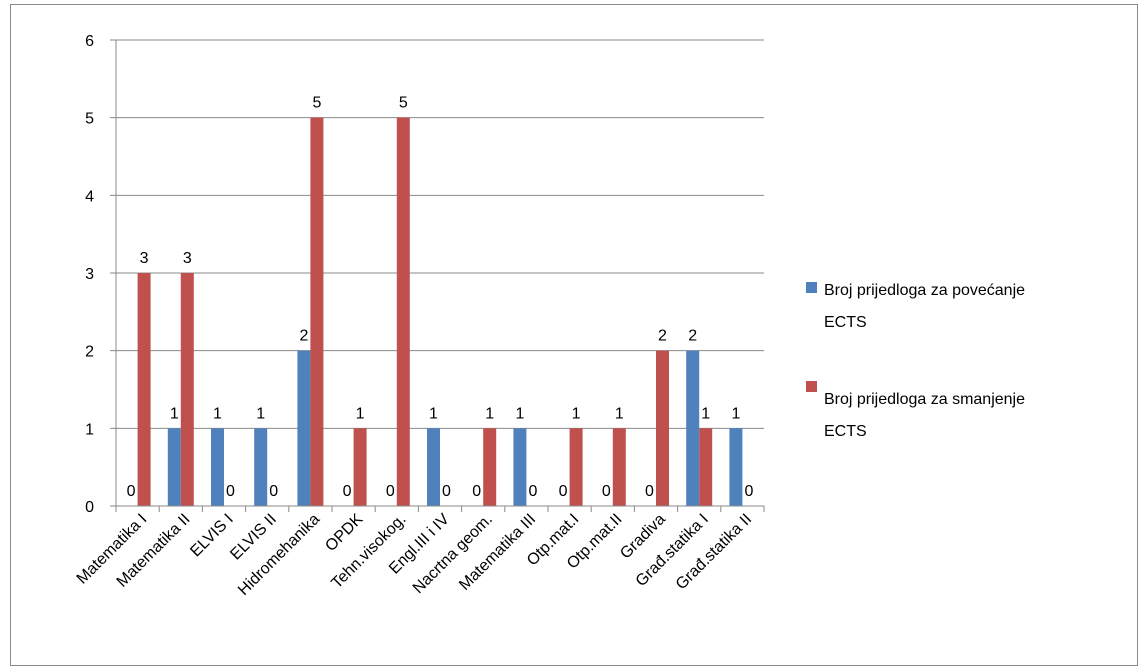 This screenshot has width=1146, height=672. I want to click on x-tick-label: Građ.statika II, so click(714, 552).